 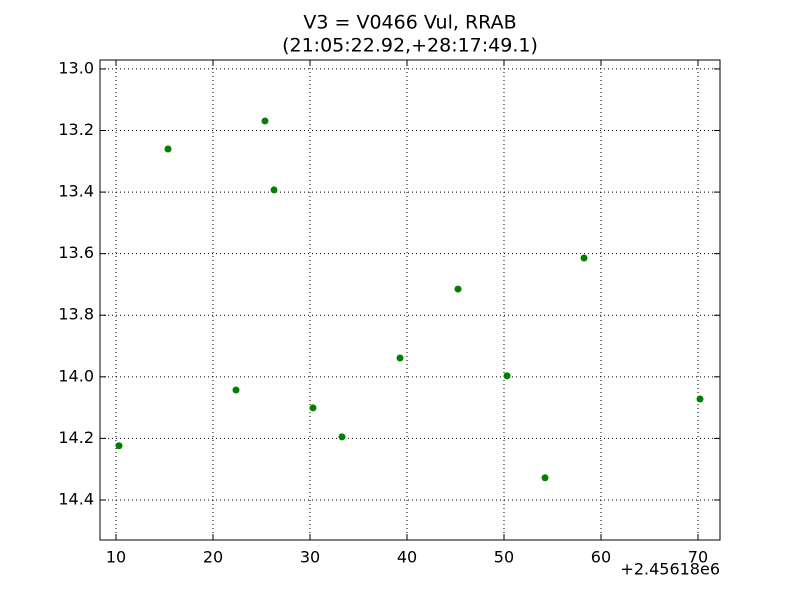 I want to click on chart-title: V3 = V0466 Vul, RRAB, so click(x=409, y=23).